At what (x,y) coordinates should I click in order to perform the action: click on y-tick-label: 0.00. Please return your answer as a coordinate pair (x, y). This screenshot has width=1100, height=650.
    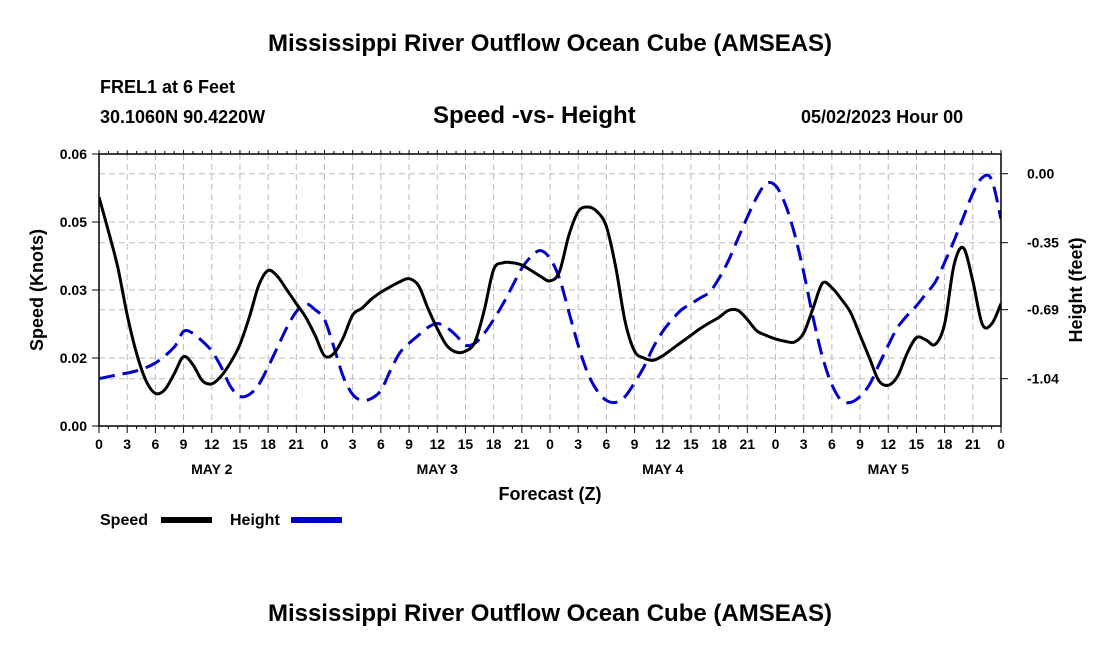
    Looking at the image, I should click on (73, 426).